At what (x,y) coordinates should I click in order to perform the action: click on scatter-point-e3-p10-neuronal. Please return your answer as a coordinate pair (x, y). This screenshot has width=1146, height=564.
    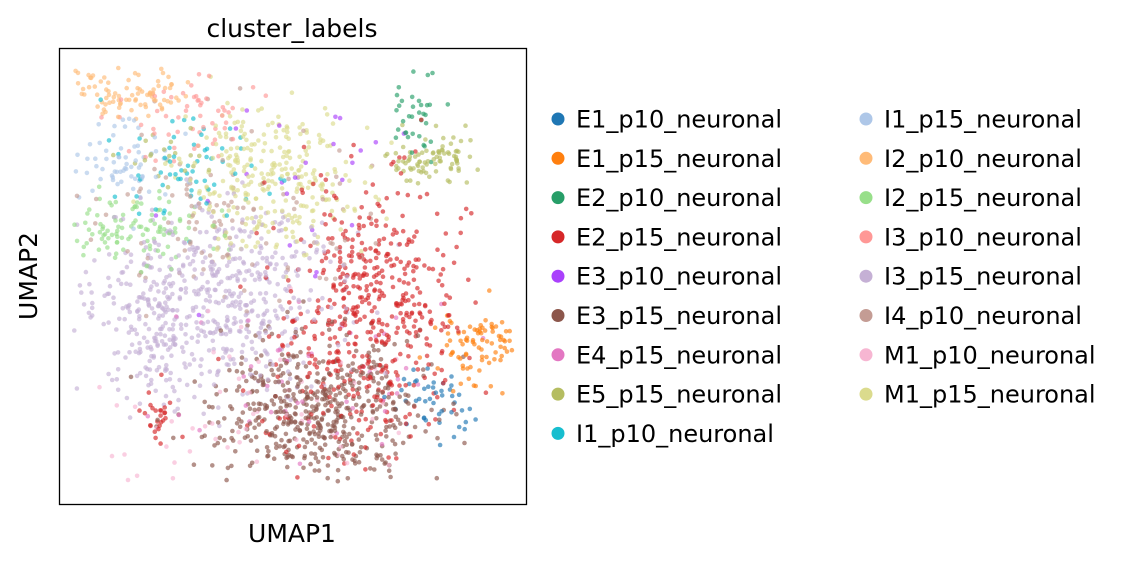
    Looking at the image, I should click on (340, 118).